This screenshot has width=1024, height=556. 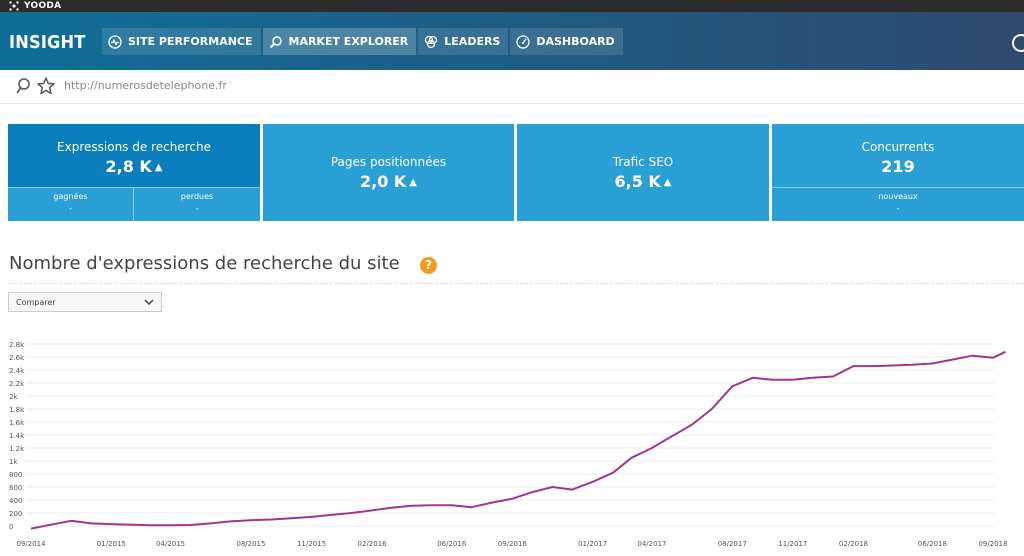 What do you see at coordinates (311, 544) in the screenshot?
I see `x-tick-label: 11/2015` at bounding box center [311, 544].